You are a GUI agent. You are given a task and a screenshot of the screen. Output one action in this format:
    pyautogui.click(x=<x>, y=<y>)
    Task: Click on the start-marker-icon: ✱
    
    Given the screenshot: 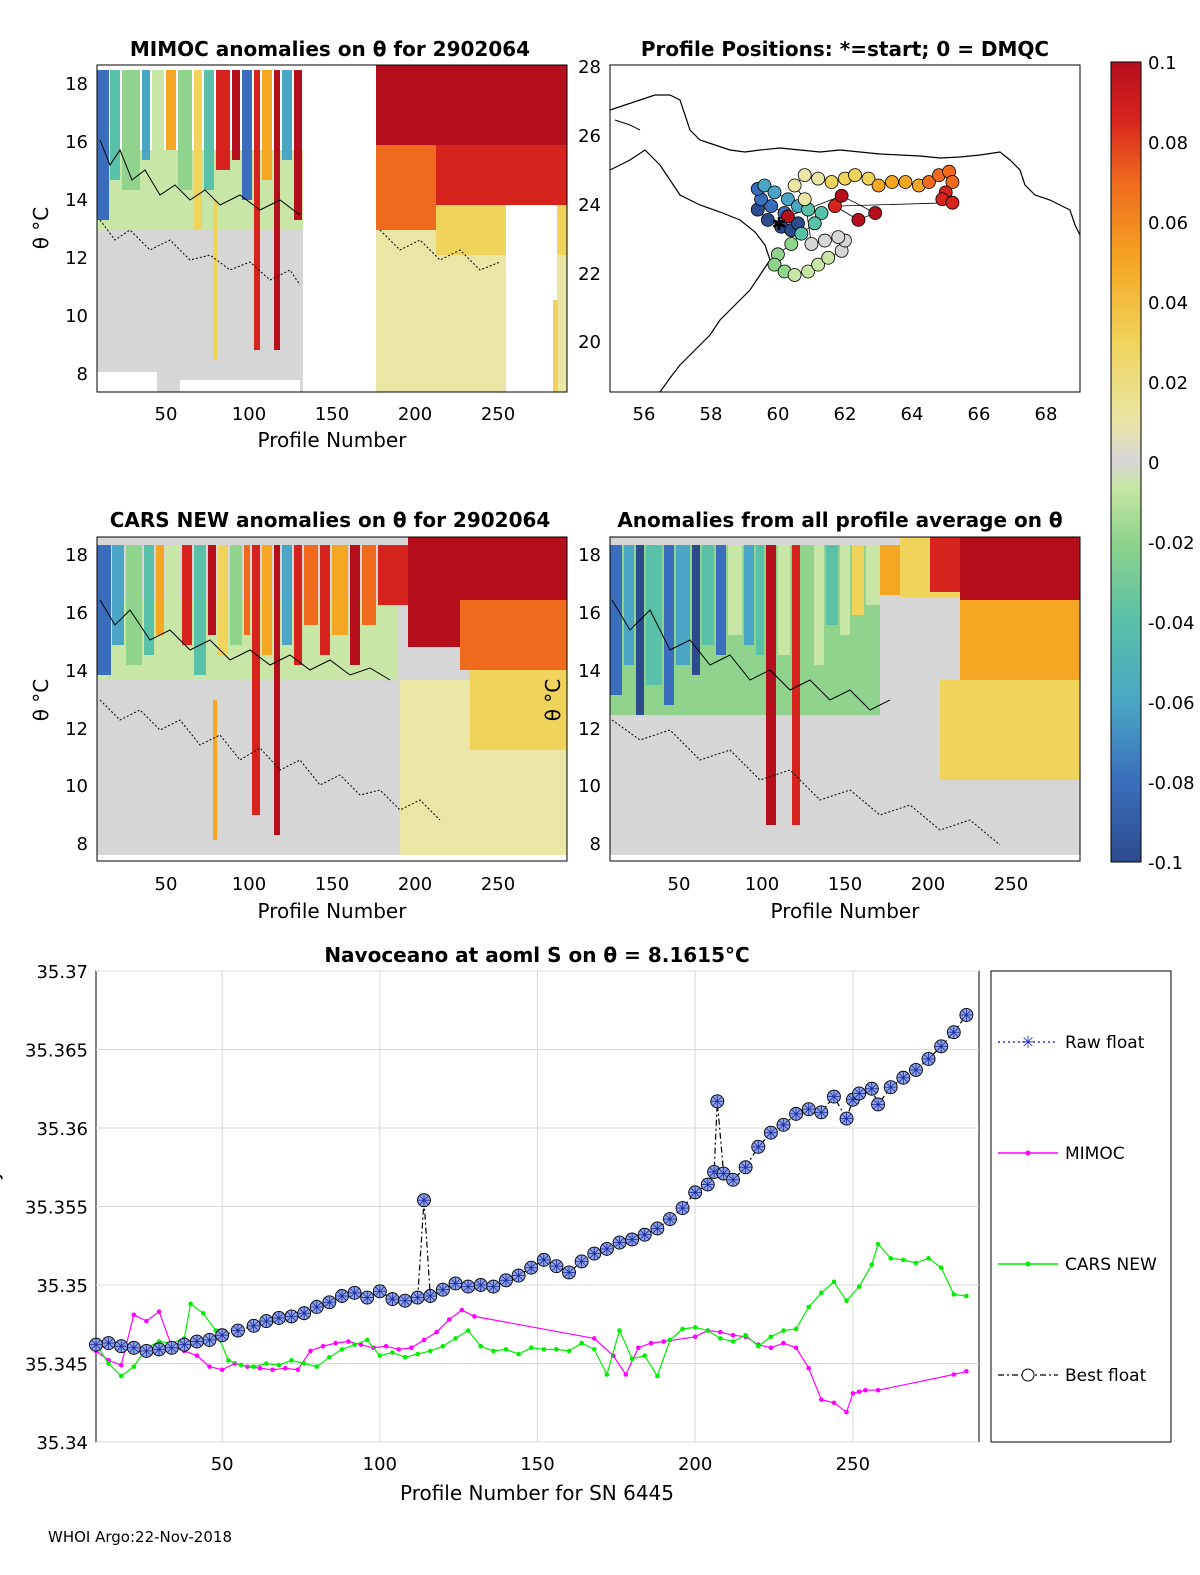 What is the action you would take?
    pyautogui.click(x=778, y=224)
    